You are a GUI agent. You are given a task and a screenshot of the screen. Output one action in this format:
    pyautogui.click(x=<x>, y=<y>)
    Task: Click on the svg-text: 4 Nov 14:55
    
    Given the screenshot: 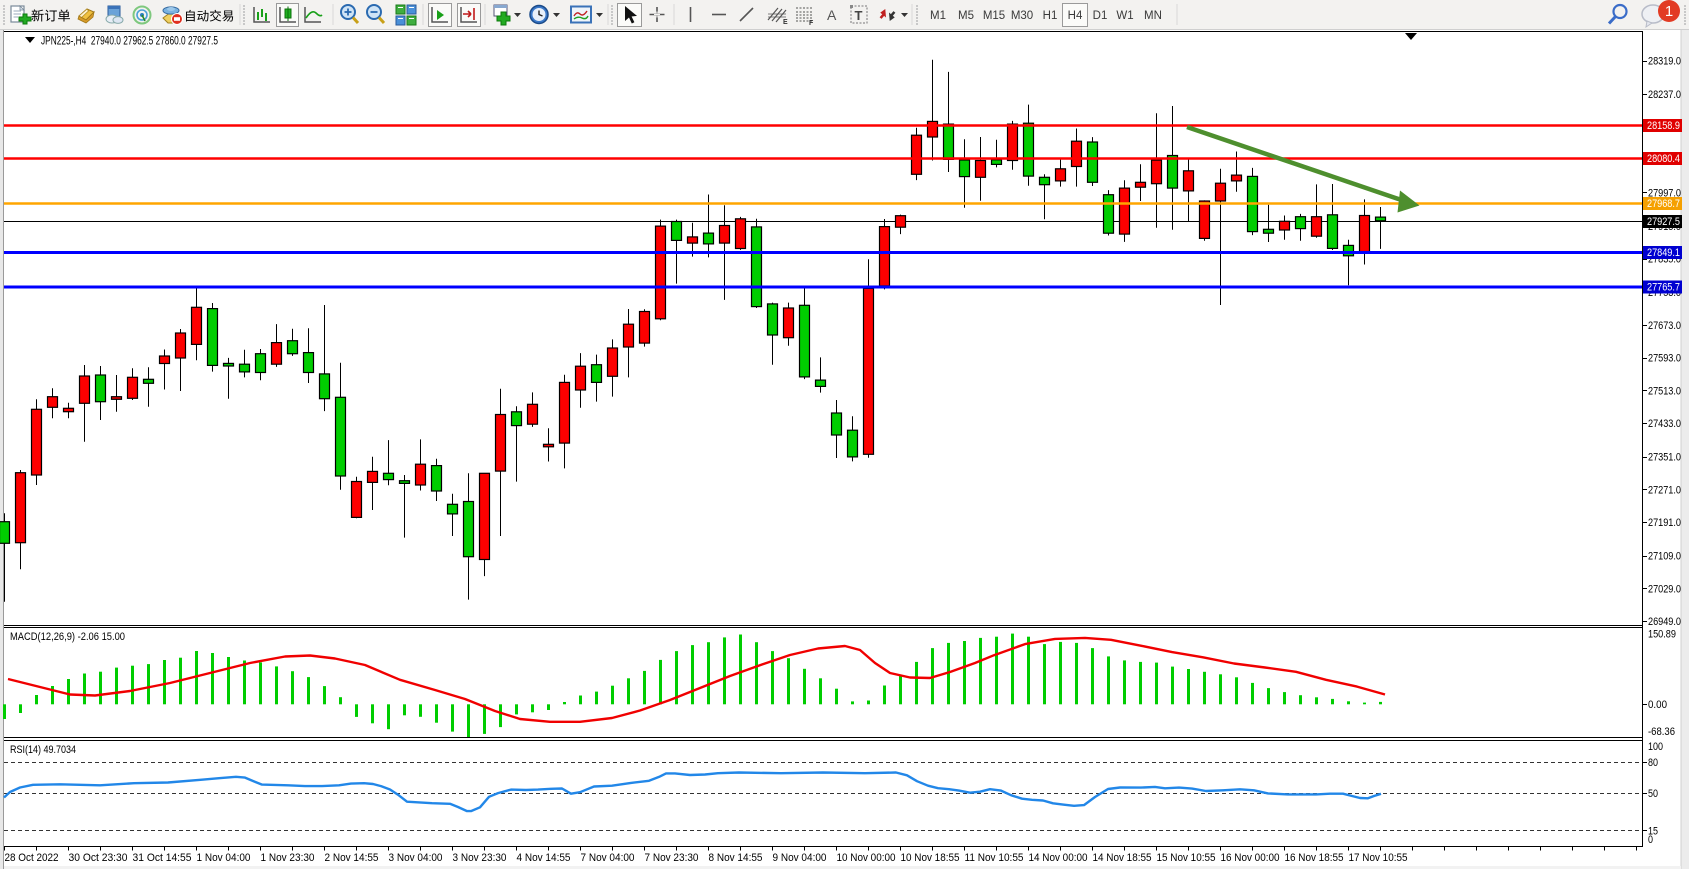 What is the action you would take?
    pyautogui.click(x=544, y=858)
    